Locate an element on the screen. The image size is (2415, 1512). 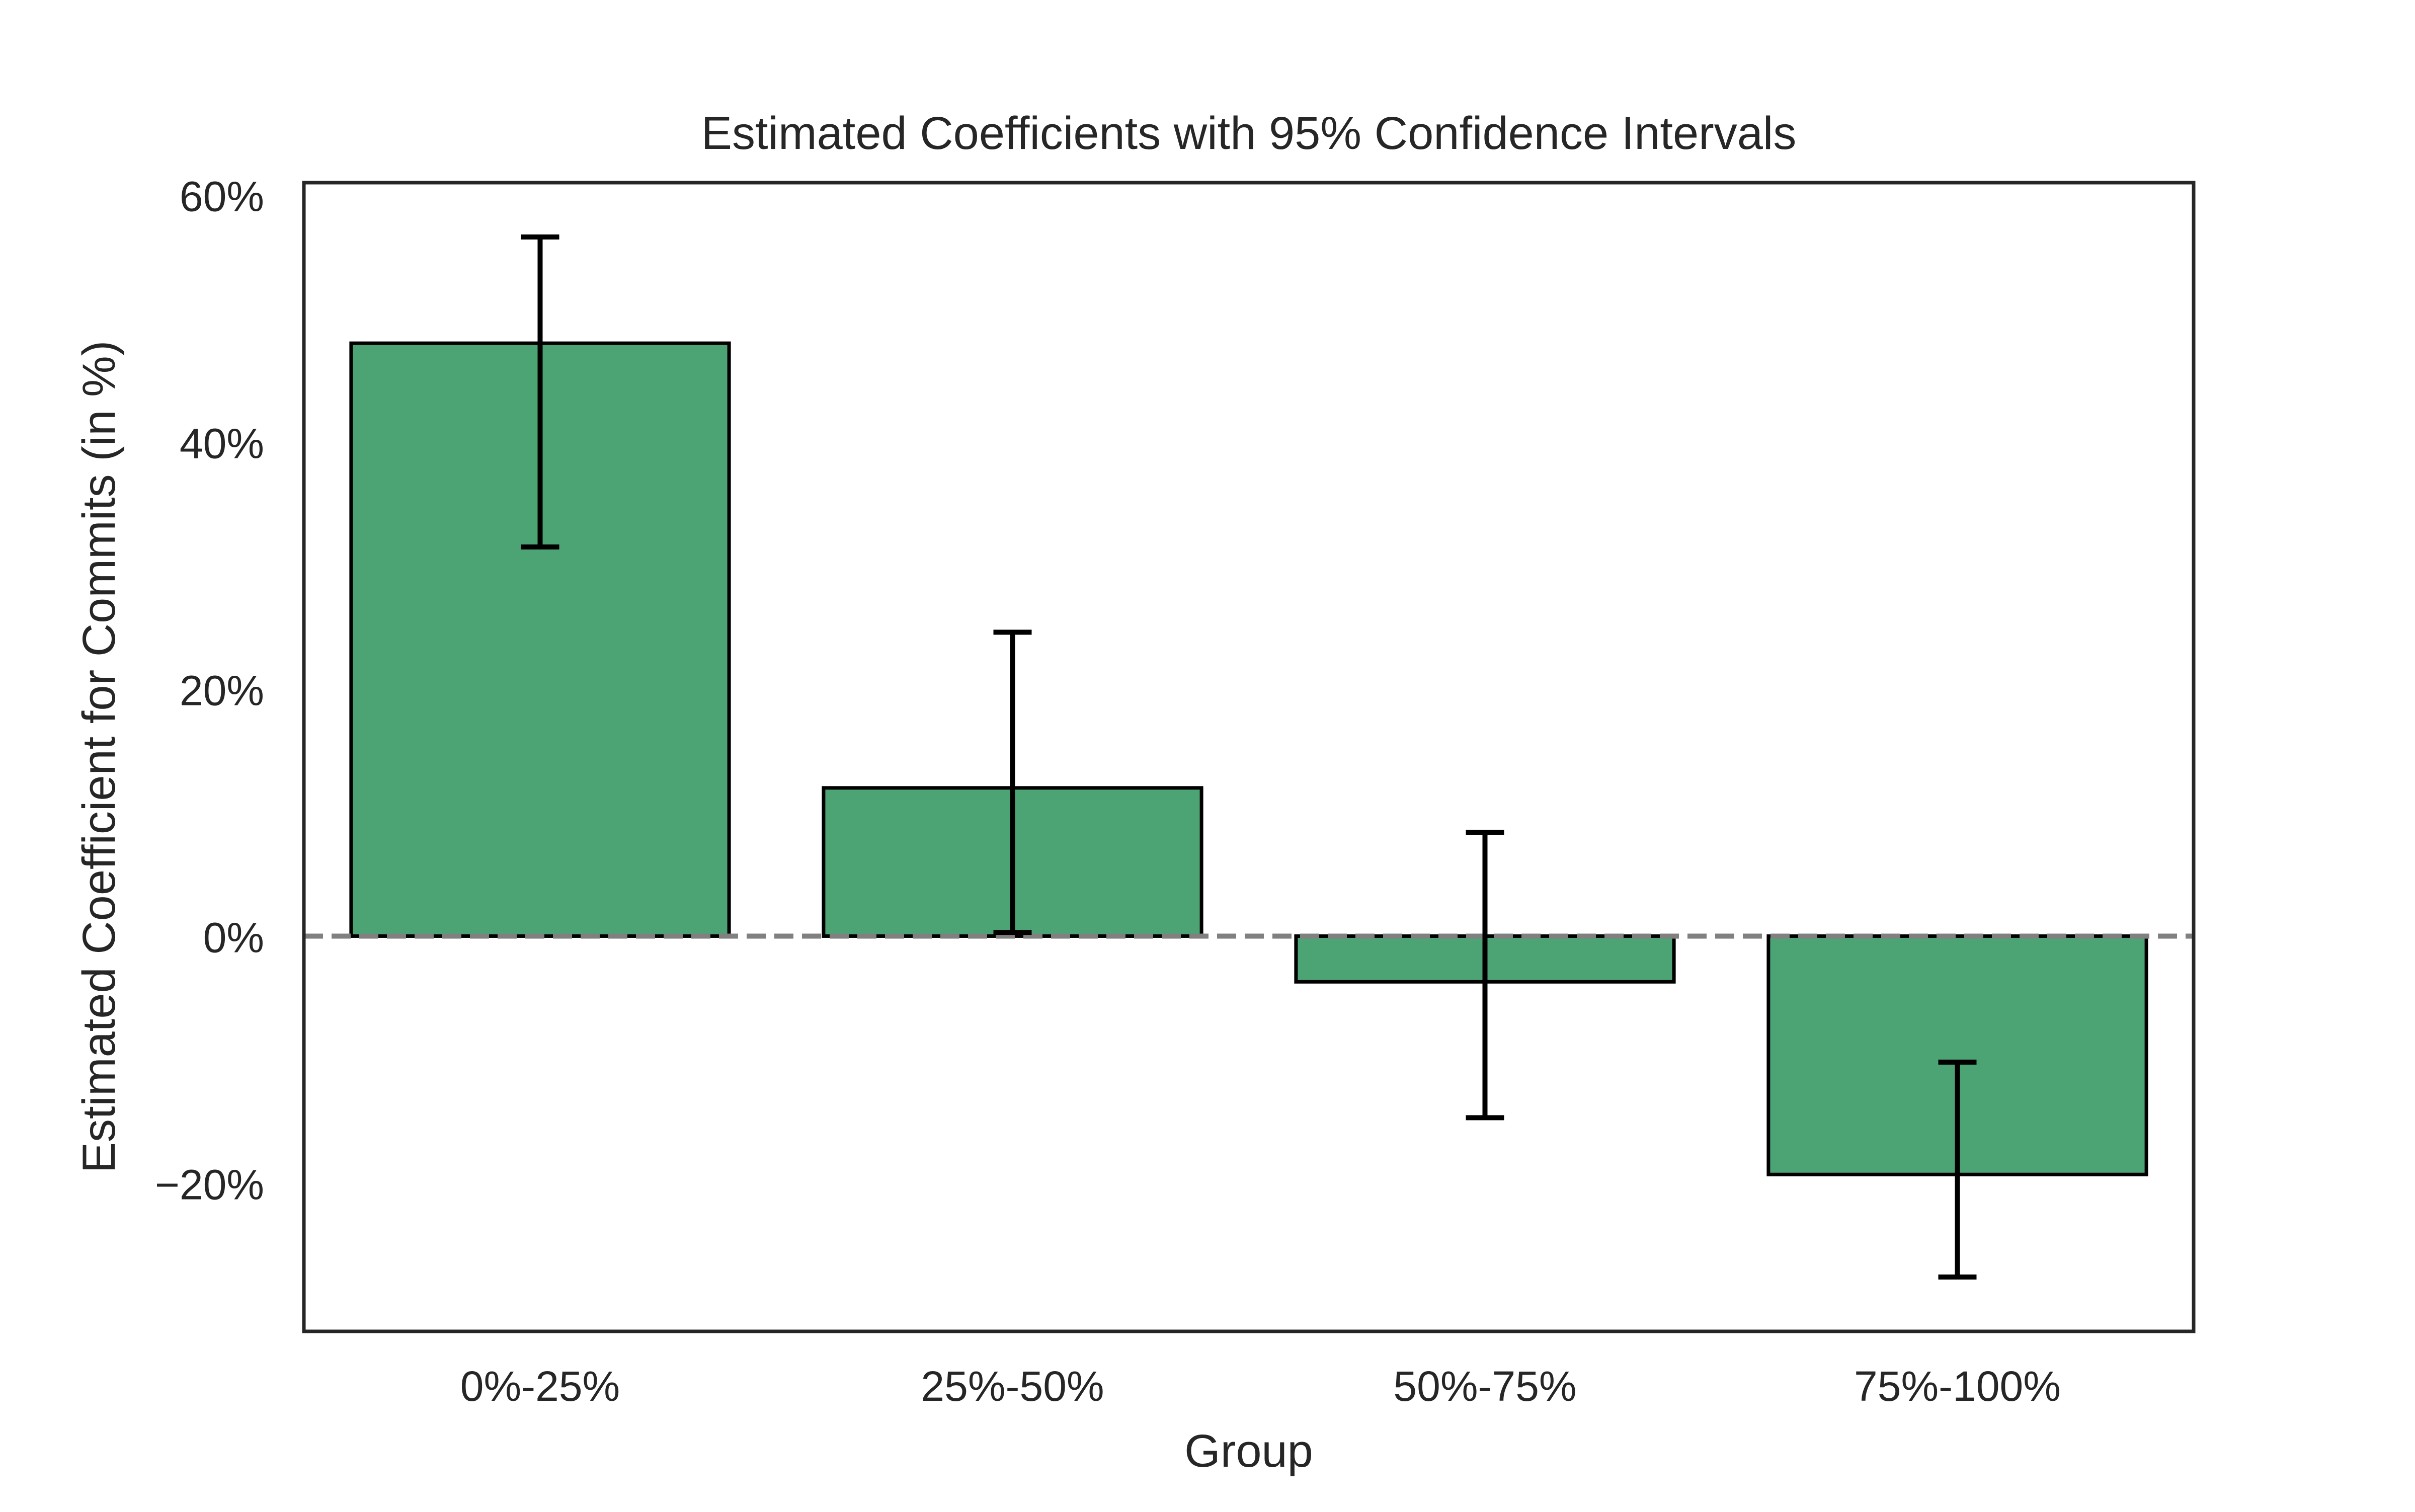
y-tick-label: 60% is located at coordinates (222, 197).